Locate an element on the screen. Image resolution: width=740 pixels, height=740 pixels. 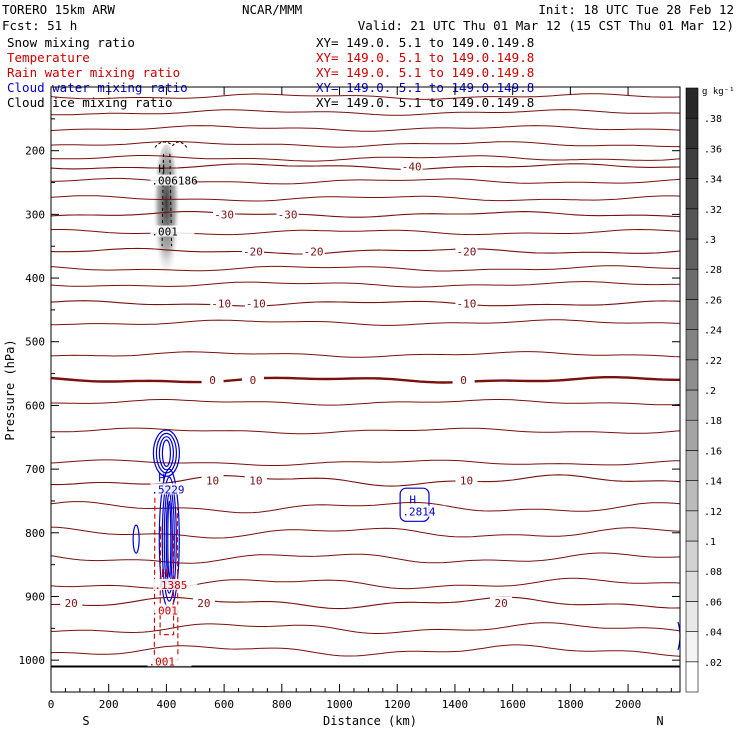
x-tick-label: 800 is located at coordinates (282, 704).